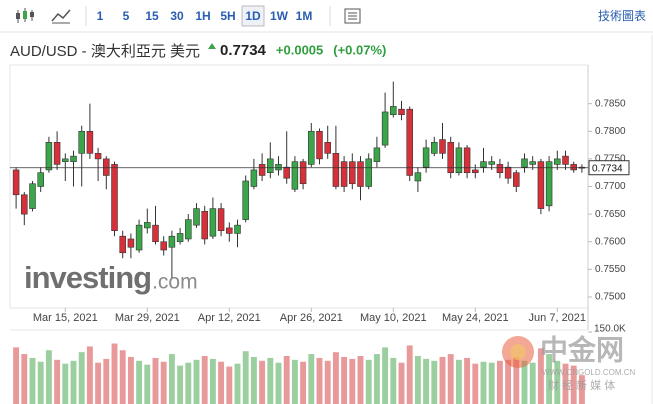 This screenshot has width=653, height=404. I want to click on interval-button: 1, so click(100, 16).